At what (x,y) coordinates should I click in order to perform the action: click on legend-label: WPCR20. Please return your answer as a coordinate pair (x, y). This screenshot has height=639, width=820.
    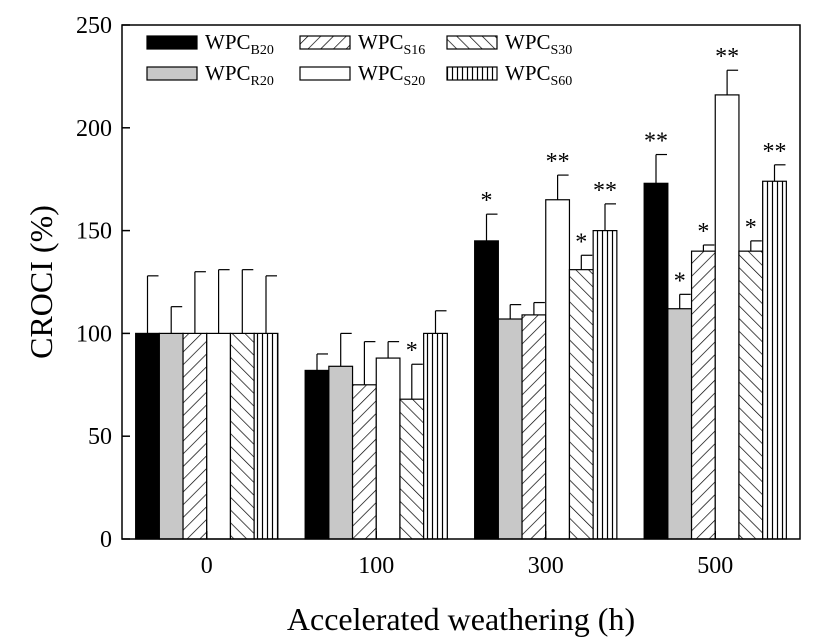
    Looking at the image, I should click on (239, 75).